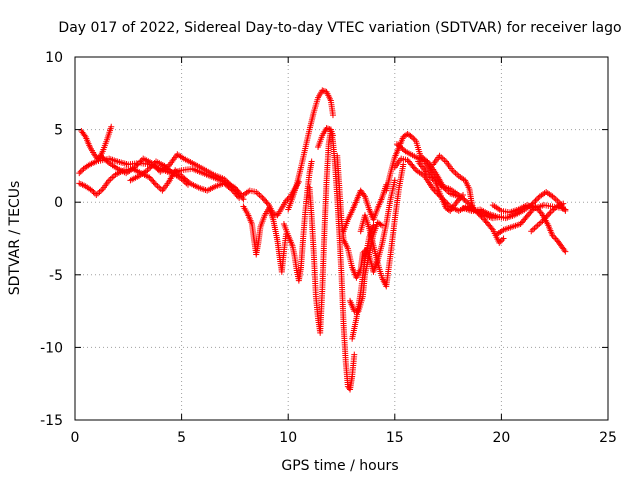  What do you see at coordinates (58, 131) in the screenshot?
I see `y-tick-label: 5` at bounding box center [58, 131].